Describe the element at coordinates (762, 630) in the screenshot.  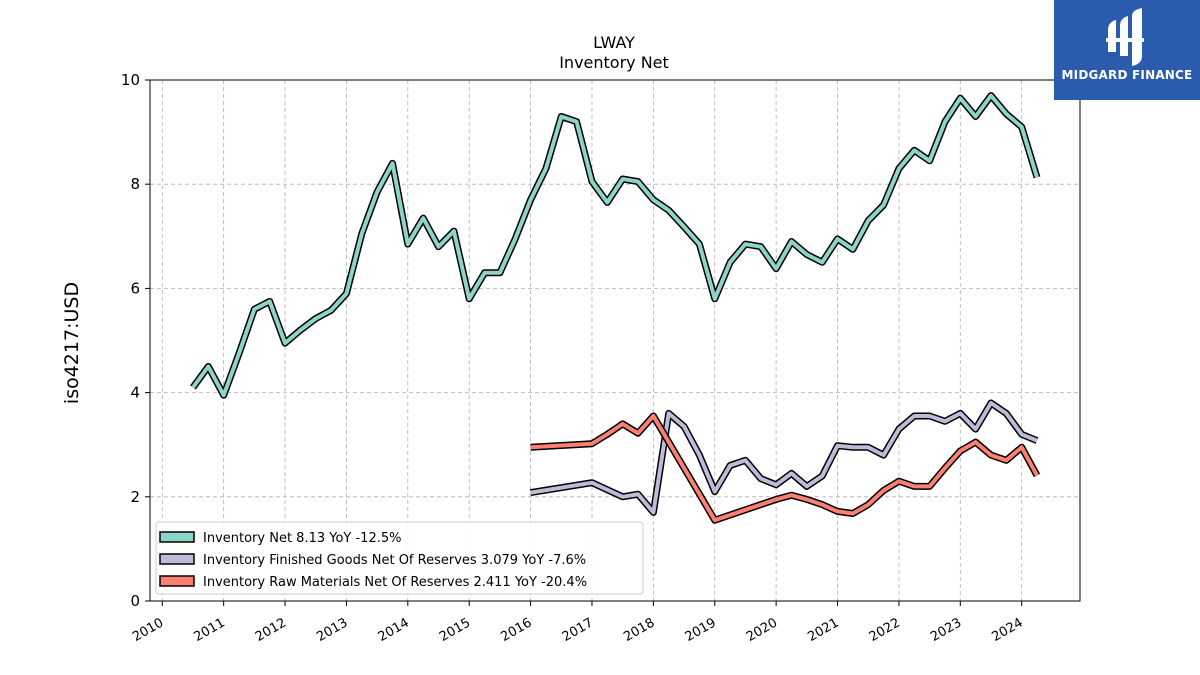
I see `x-tick-label: 2020` at that location.